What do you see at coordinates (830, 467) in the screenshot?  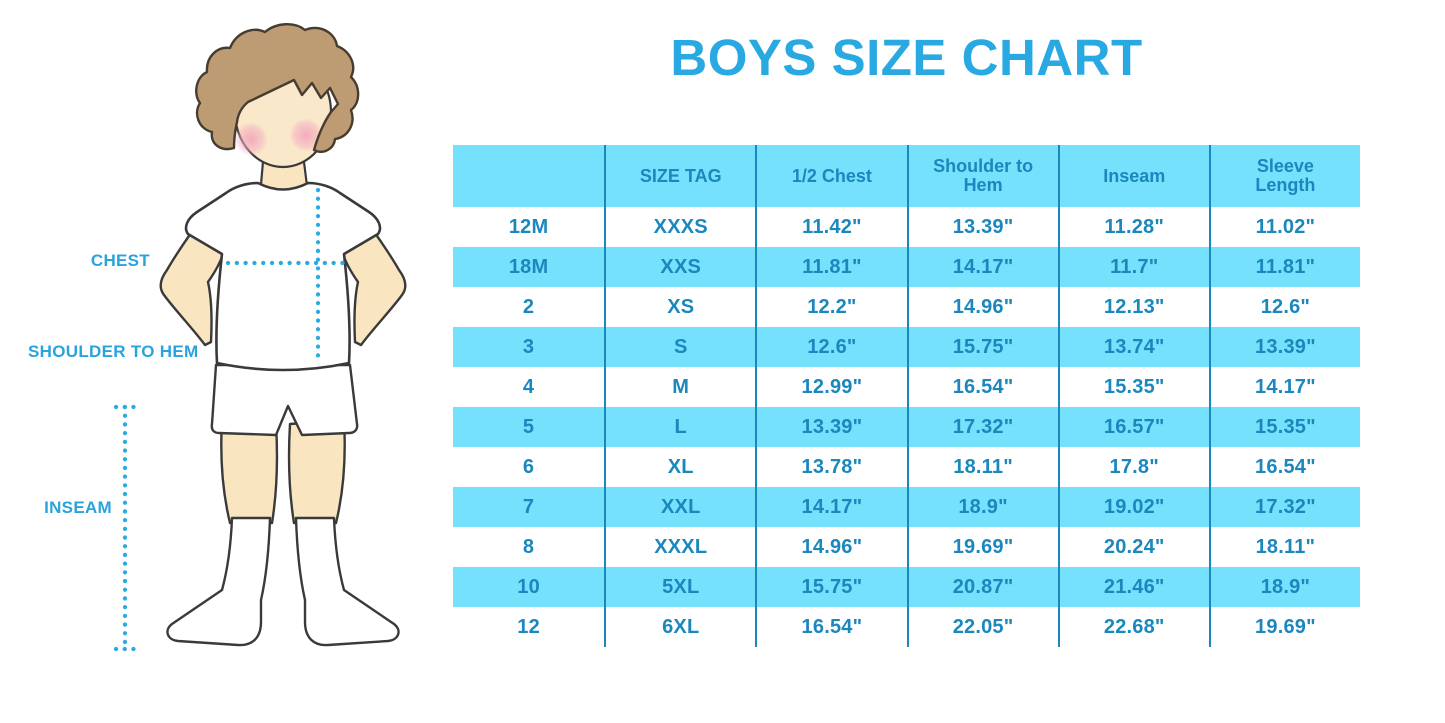 I see `table-cell: 13.78"` at bounding box center [830, 467].